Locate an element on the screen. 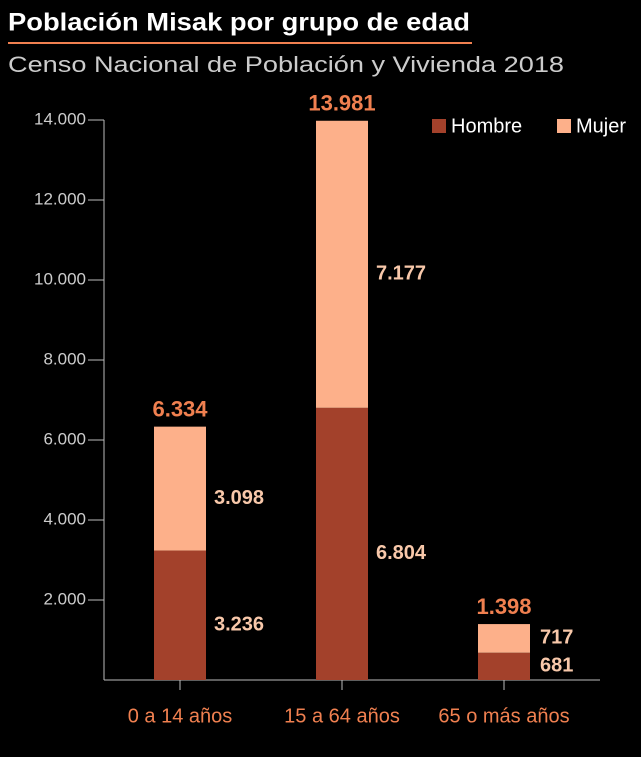 Image resolution: width=641 pixels, height=757 pixels. total-label: 6.334 is located at coordinates (180, 408).